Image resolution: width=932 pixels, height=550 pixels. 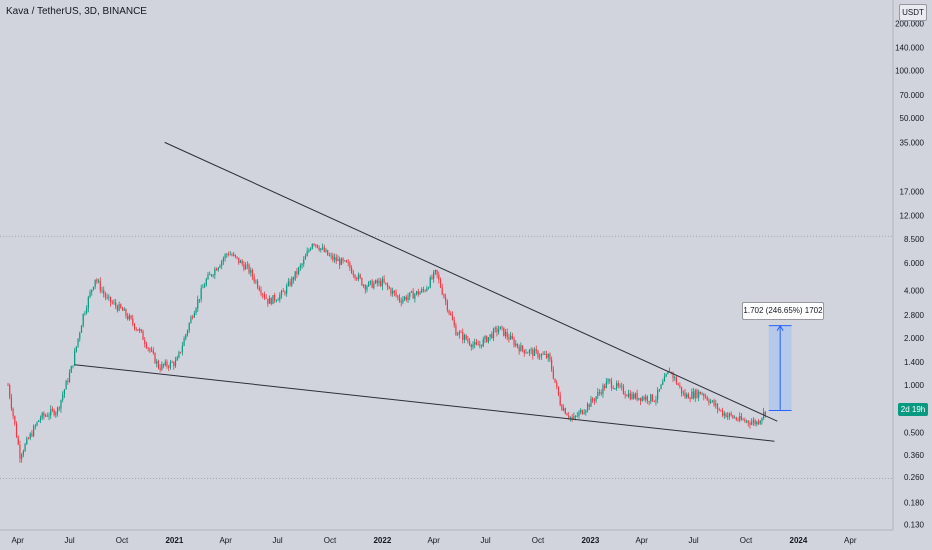 I want to click on price-axis-panel, so click(x=912, y=275).